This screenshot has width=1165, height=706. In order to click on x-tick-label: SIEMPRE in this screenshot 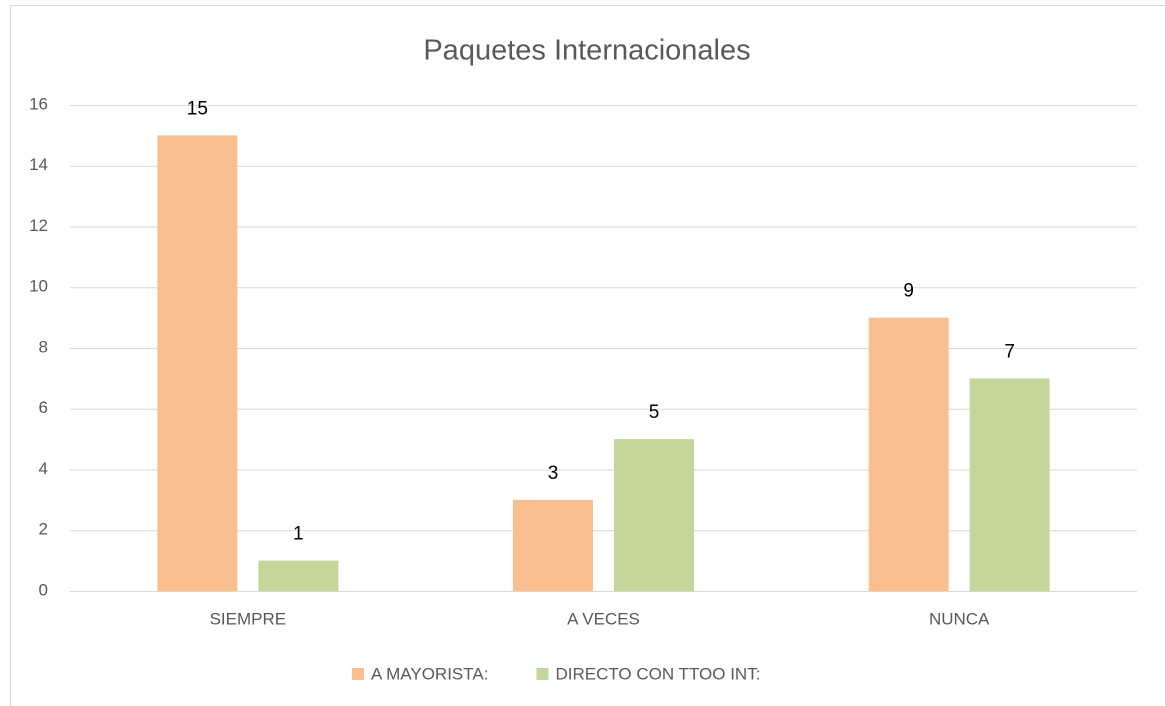, I will do `click(248, 618)`.